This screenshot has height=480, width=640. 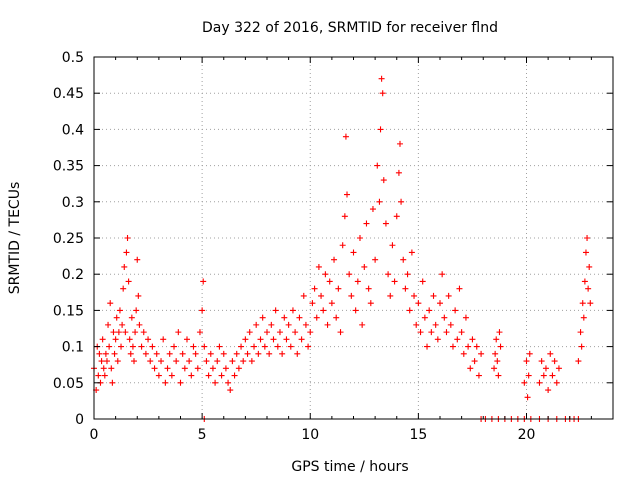 I want to click on y-tick-label: 0, so click(x=79, y=420).